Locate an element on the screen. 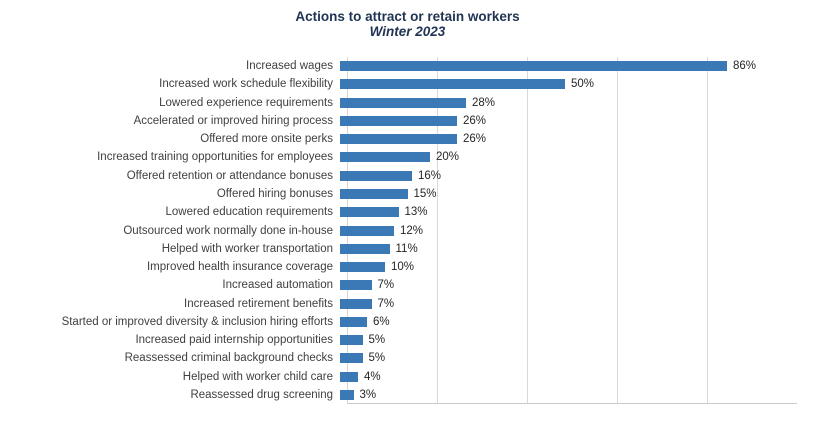  value-label: 16% is located at coordinates (430, 175).